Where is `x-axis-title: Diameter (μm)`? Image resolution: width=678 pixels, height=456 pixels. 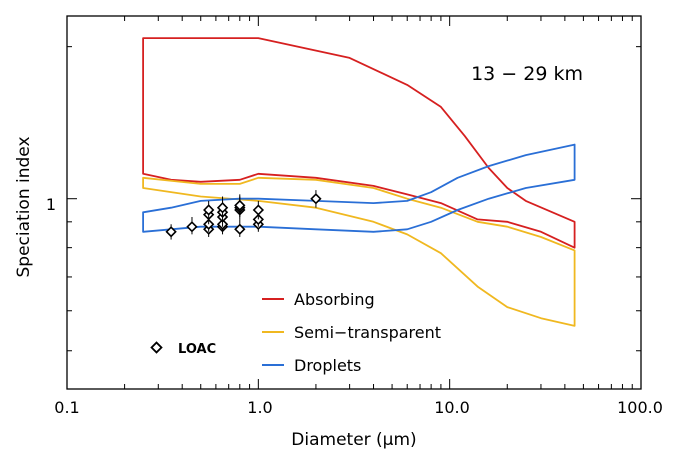
x-axis-title: Diameter (μm) is located at coordinates (353, 440).